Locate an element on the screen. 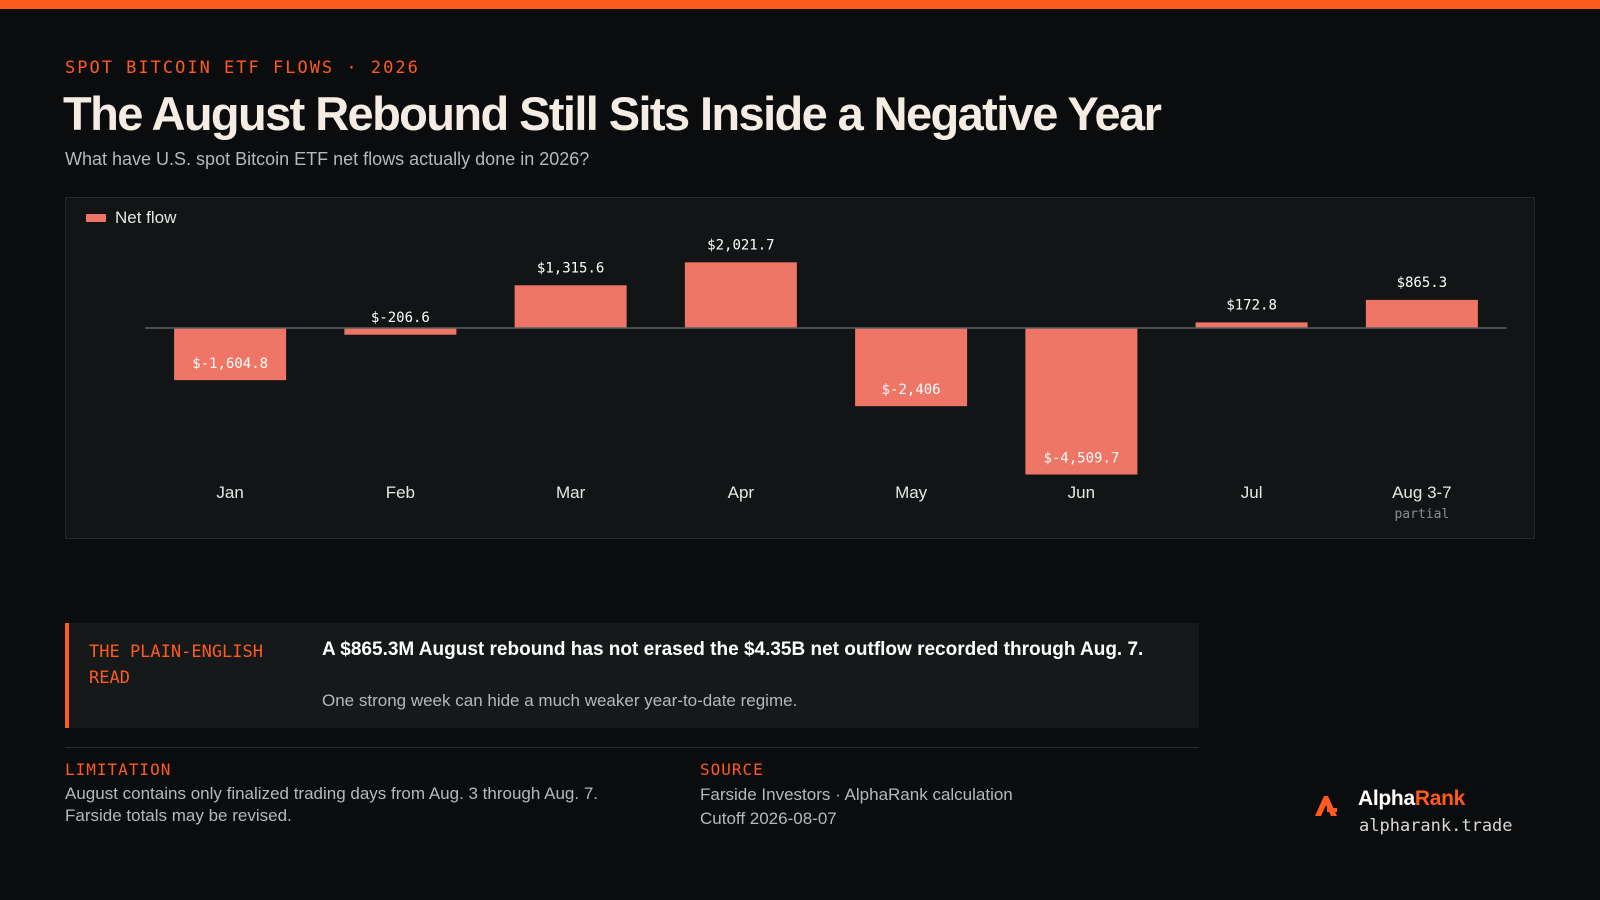  chart-legend: Net flow is located at coordinates (131, 218).